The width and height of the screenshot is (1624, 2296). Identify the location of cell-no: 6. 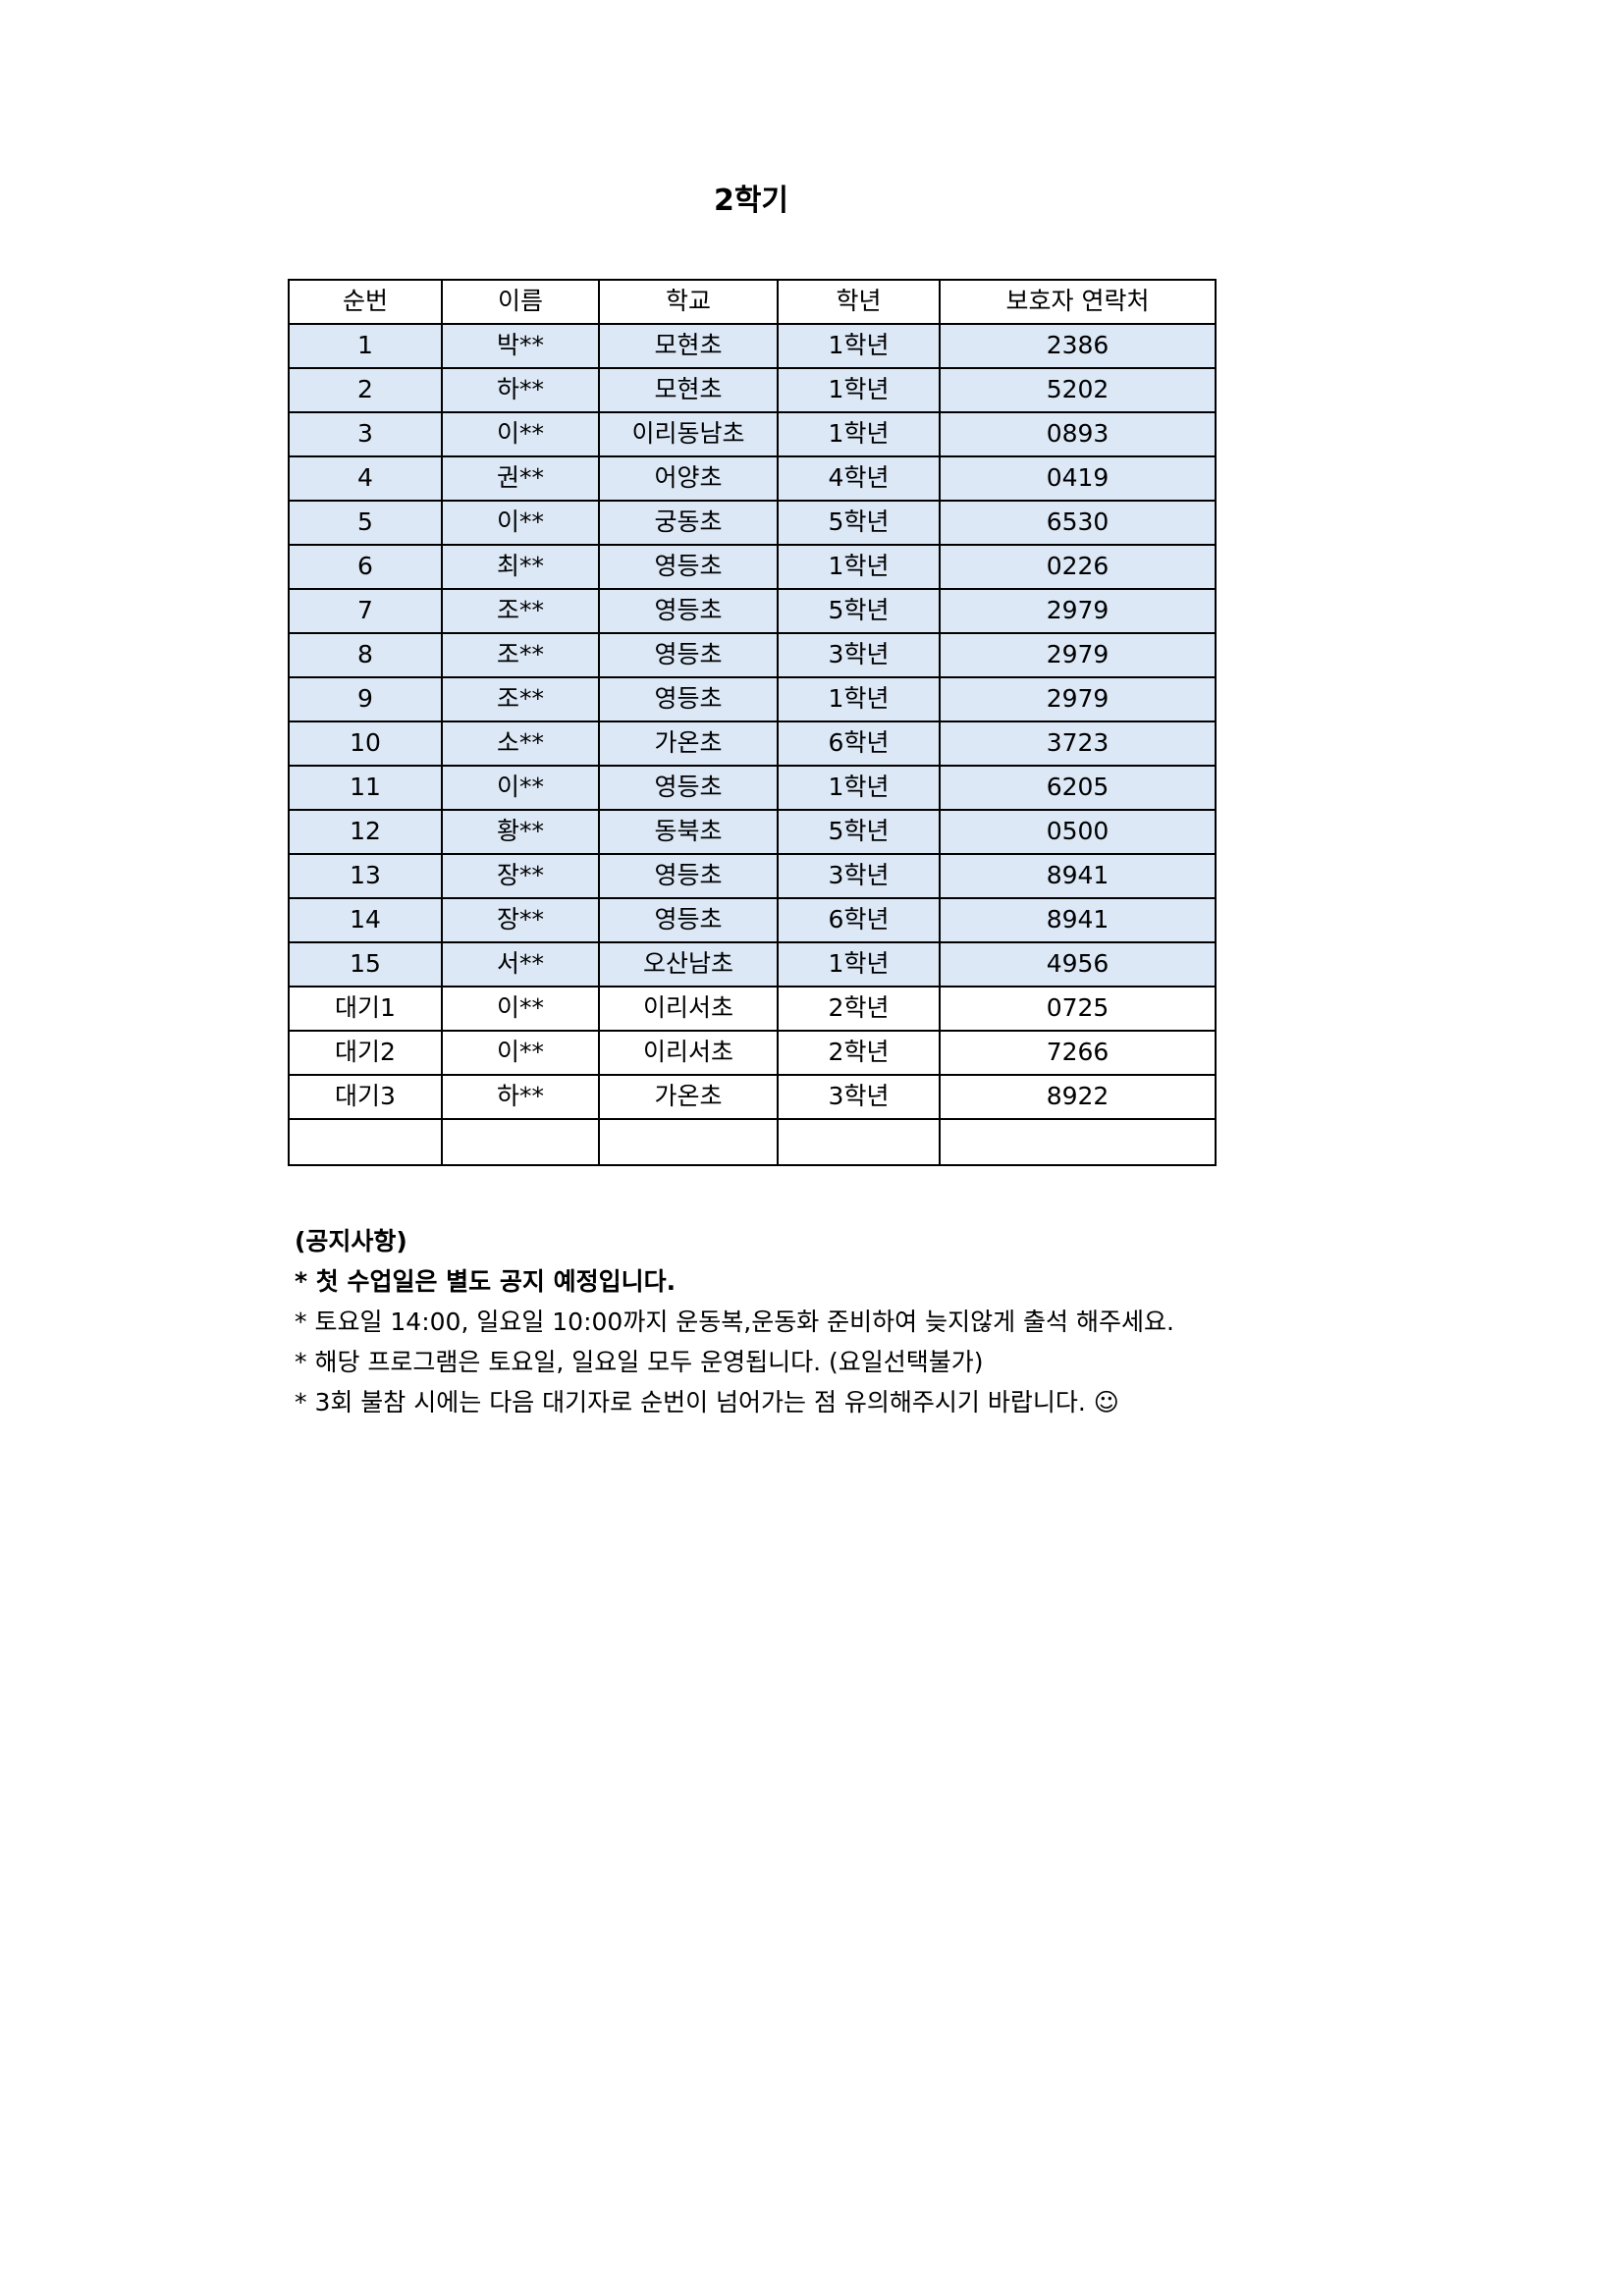
(365, 567).